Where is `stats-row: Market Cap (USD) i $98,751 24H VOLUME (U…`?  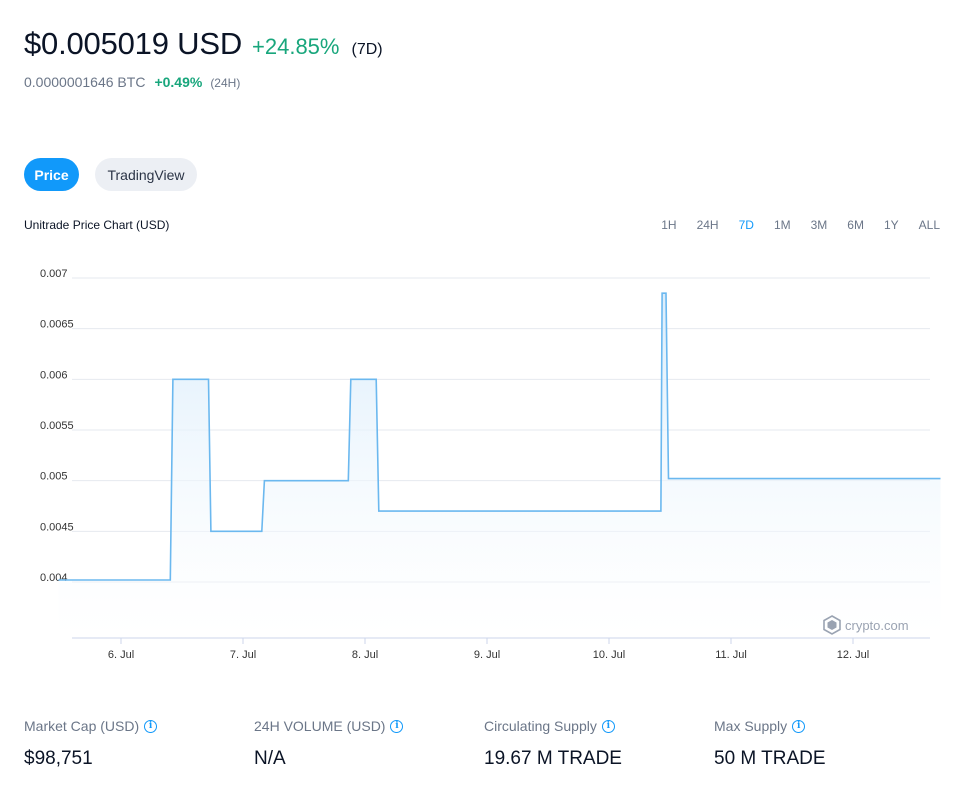
stats-row: Market Cap (USD) i $98,751 24H VOLUME (U… is located at coordinates (484, 744).